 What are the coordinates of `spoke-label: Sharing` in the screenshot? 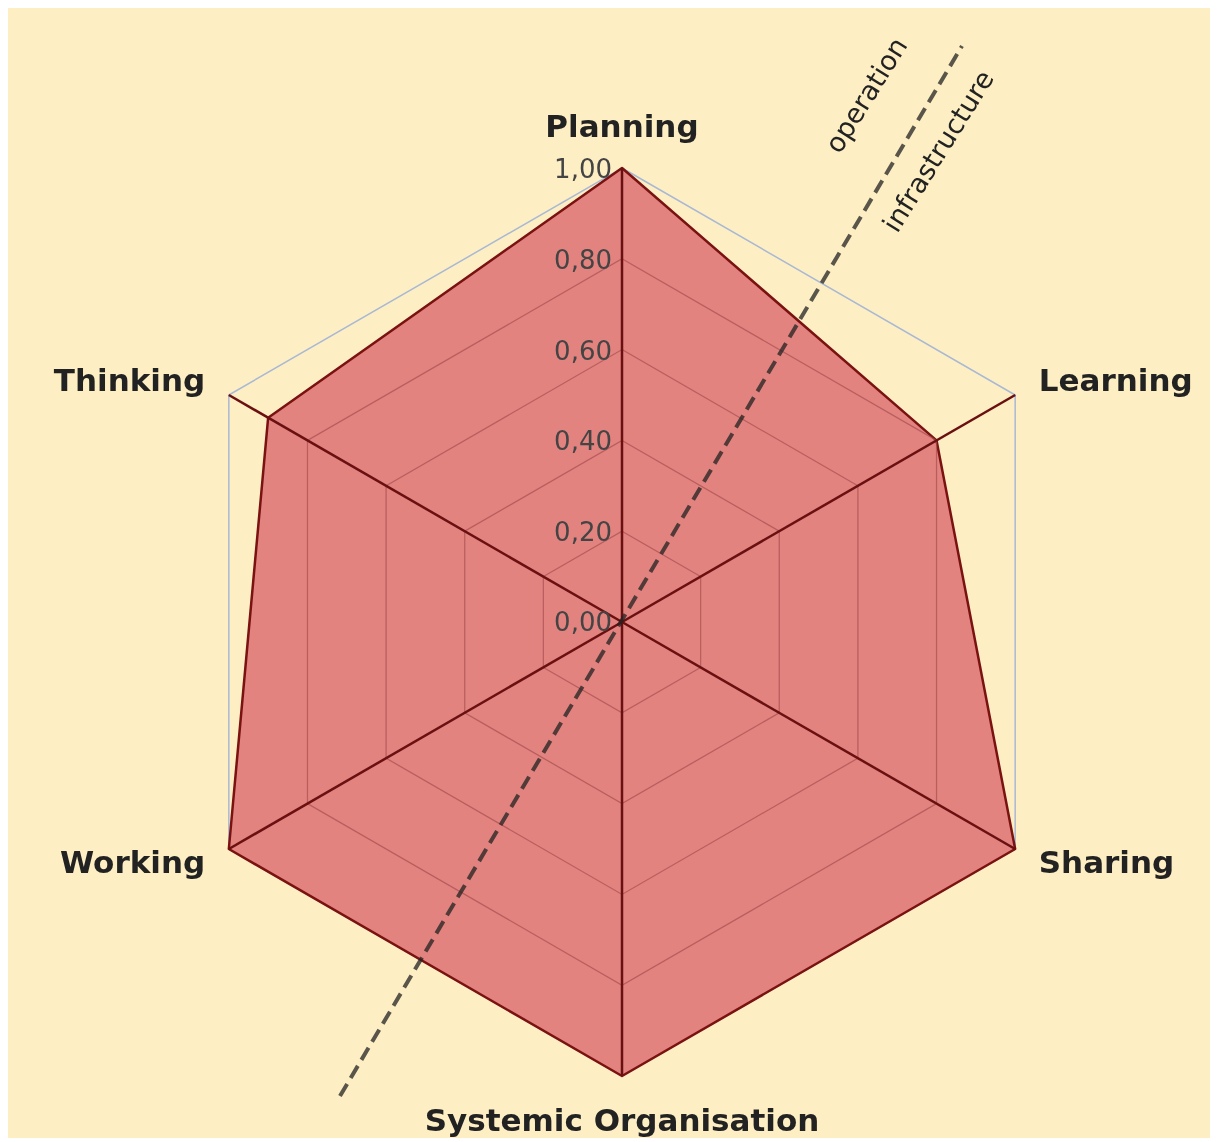 It's located at (1106, 861).